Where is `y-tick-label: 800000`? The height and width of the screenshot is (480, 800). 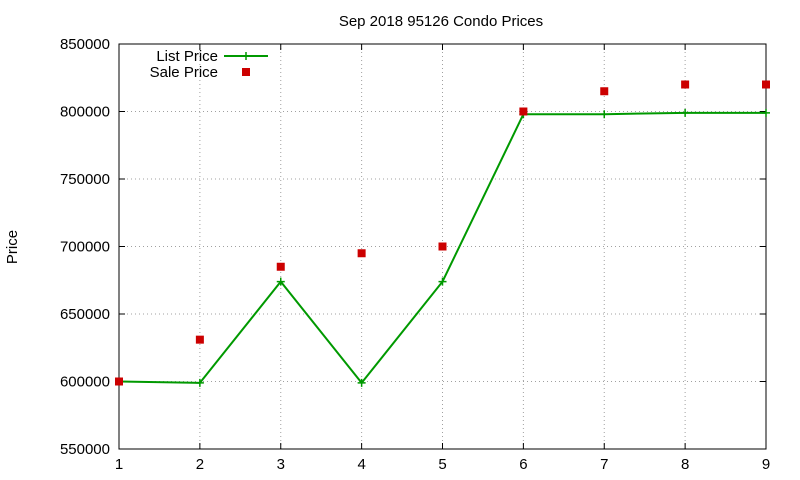 y-tick-label: 800000 is located at coordinates (85, 112).